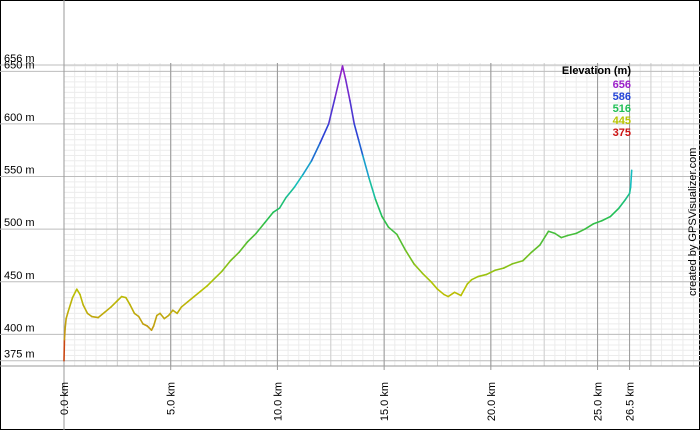 The image size is (700, 430). I want to click on legend-entry: 375, so click(622, 133).